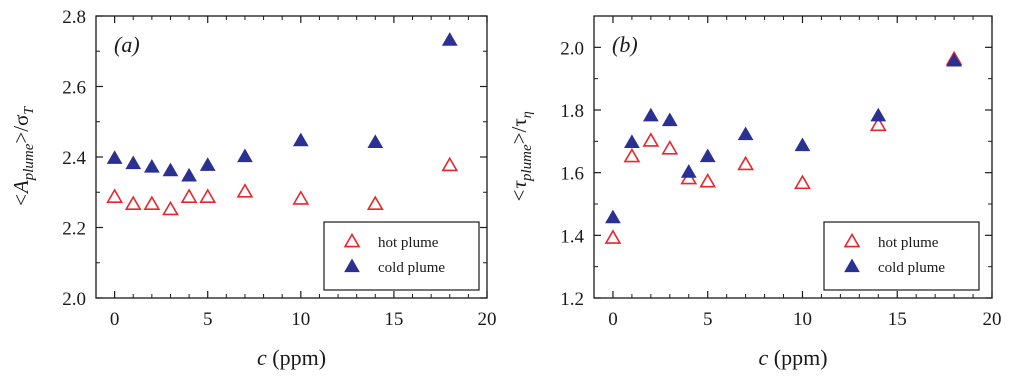  What do you see at coordinates (572, 236) in the screenshot?
I see `y-tick-label: 1.4` at bounding box center [572, 236].